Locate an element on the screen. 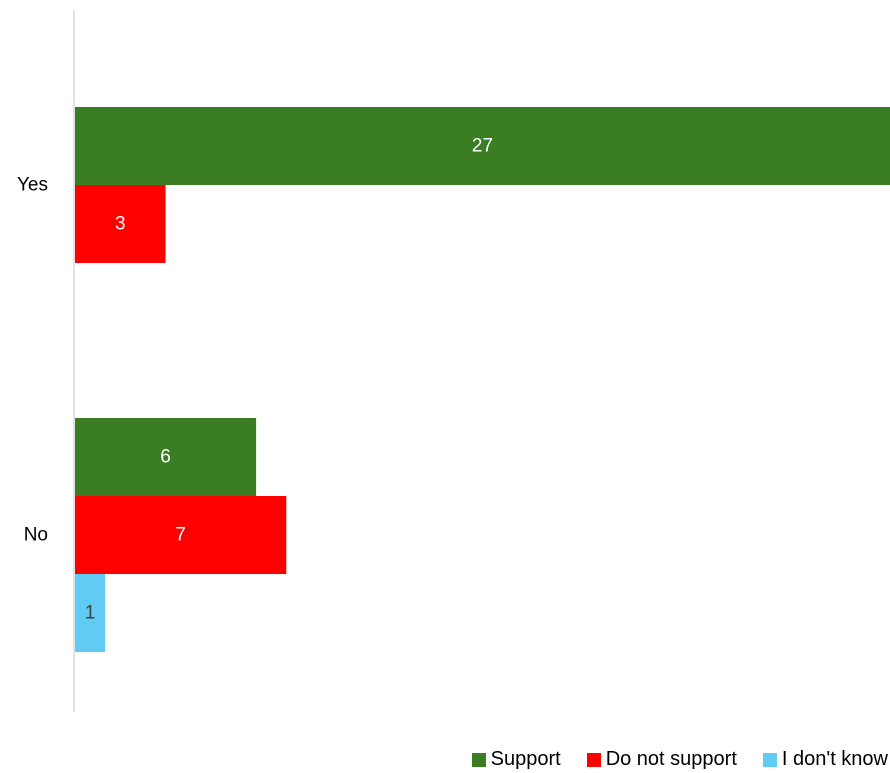 This screenshot has height=773, width=890. bar-yes-do-not-support is located at coordinates (120, 224).